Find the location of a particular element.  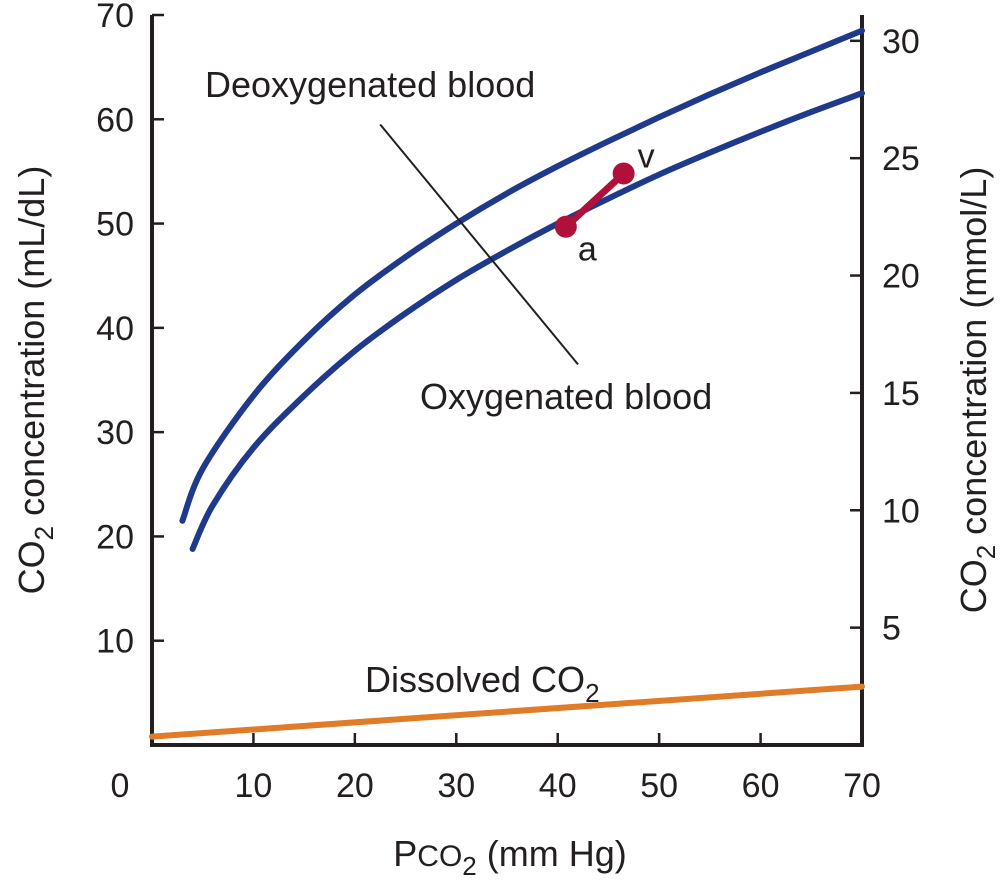

x-axis-title-main: P is located at coordinates (405, 853).